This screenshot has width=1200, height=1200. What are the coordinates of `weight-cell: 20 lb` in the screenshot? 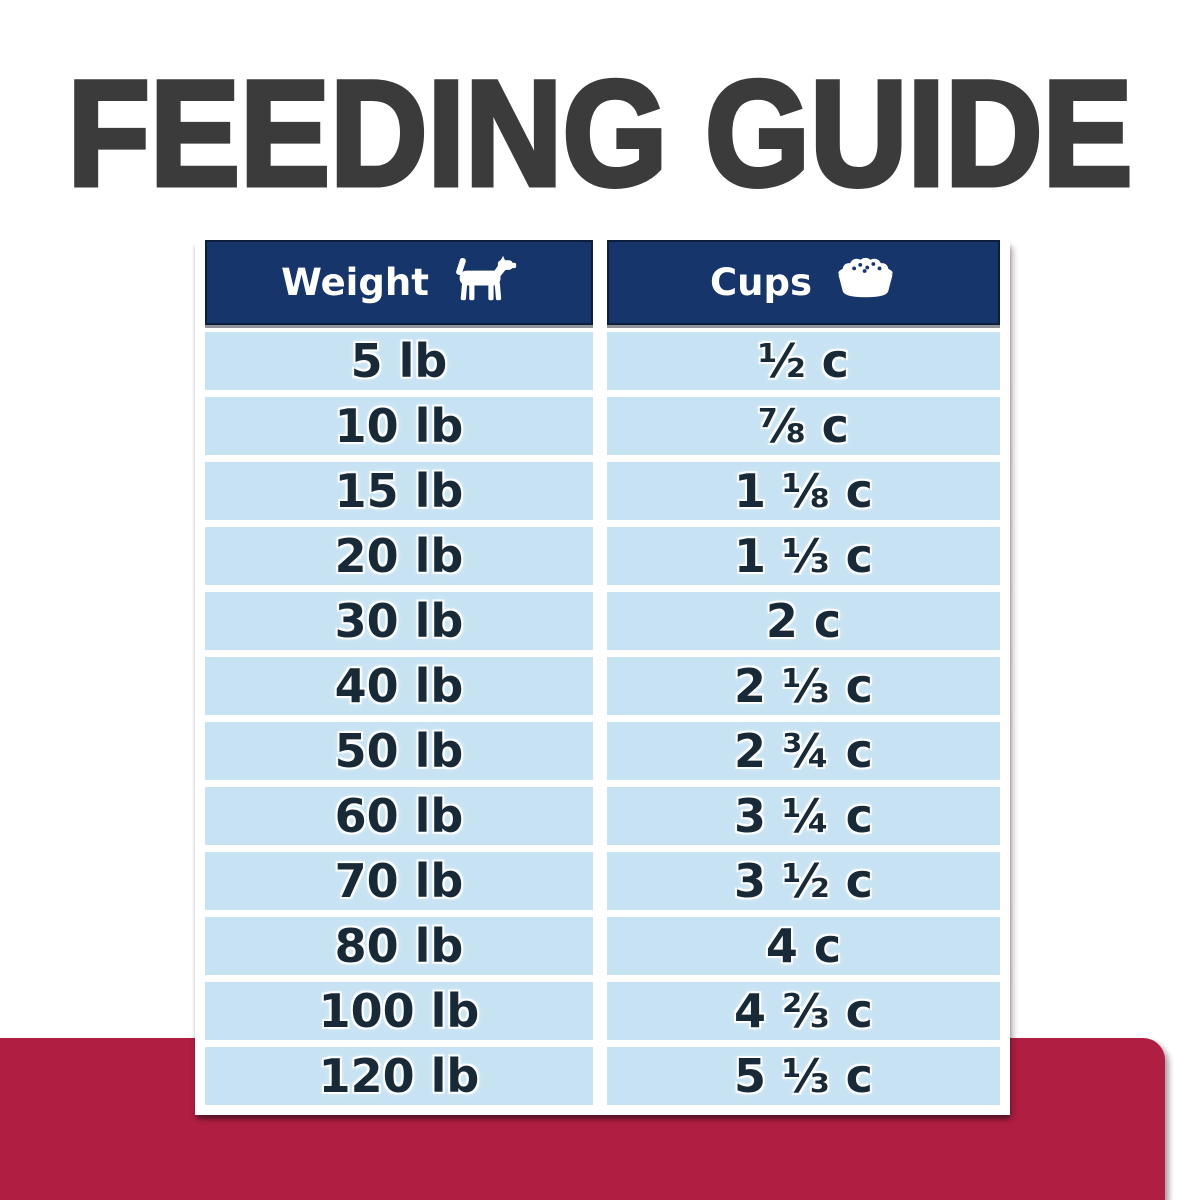 It's located at (399, 556).